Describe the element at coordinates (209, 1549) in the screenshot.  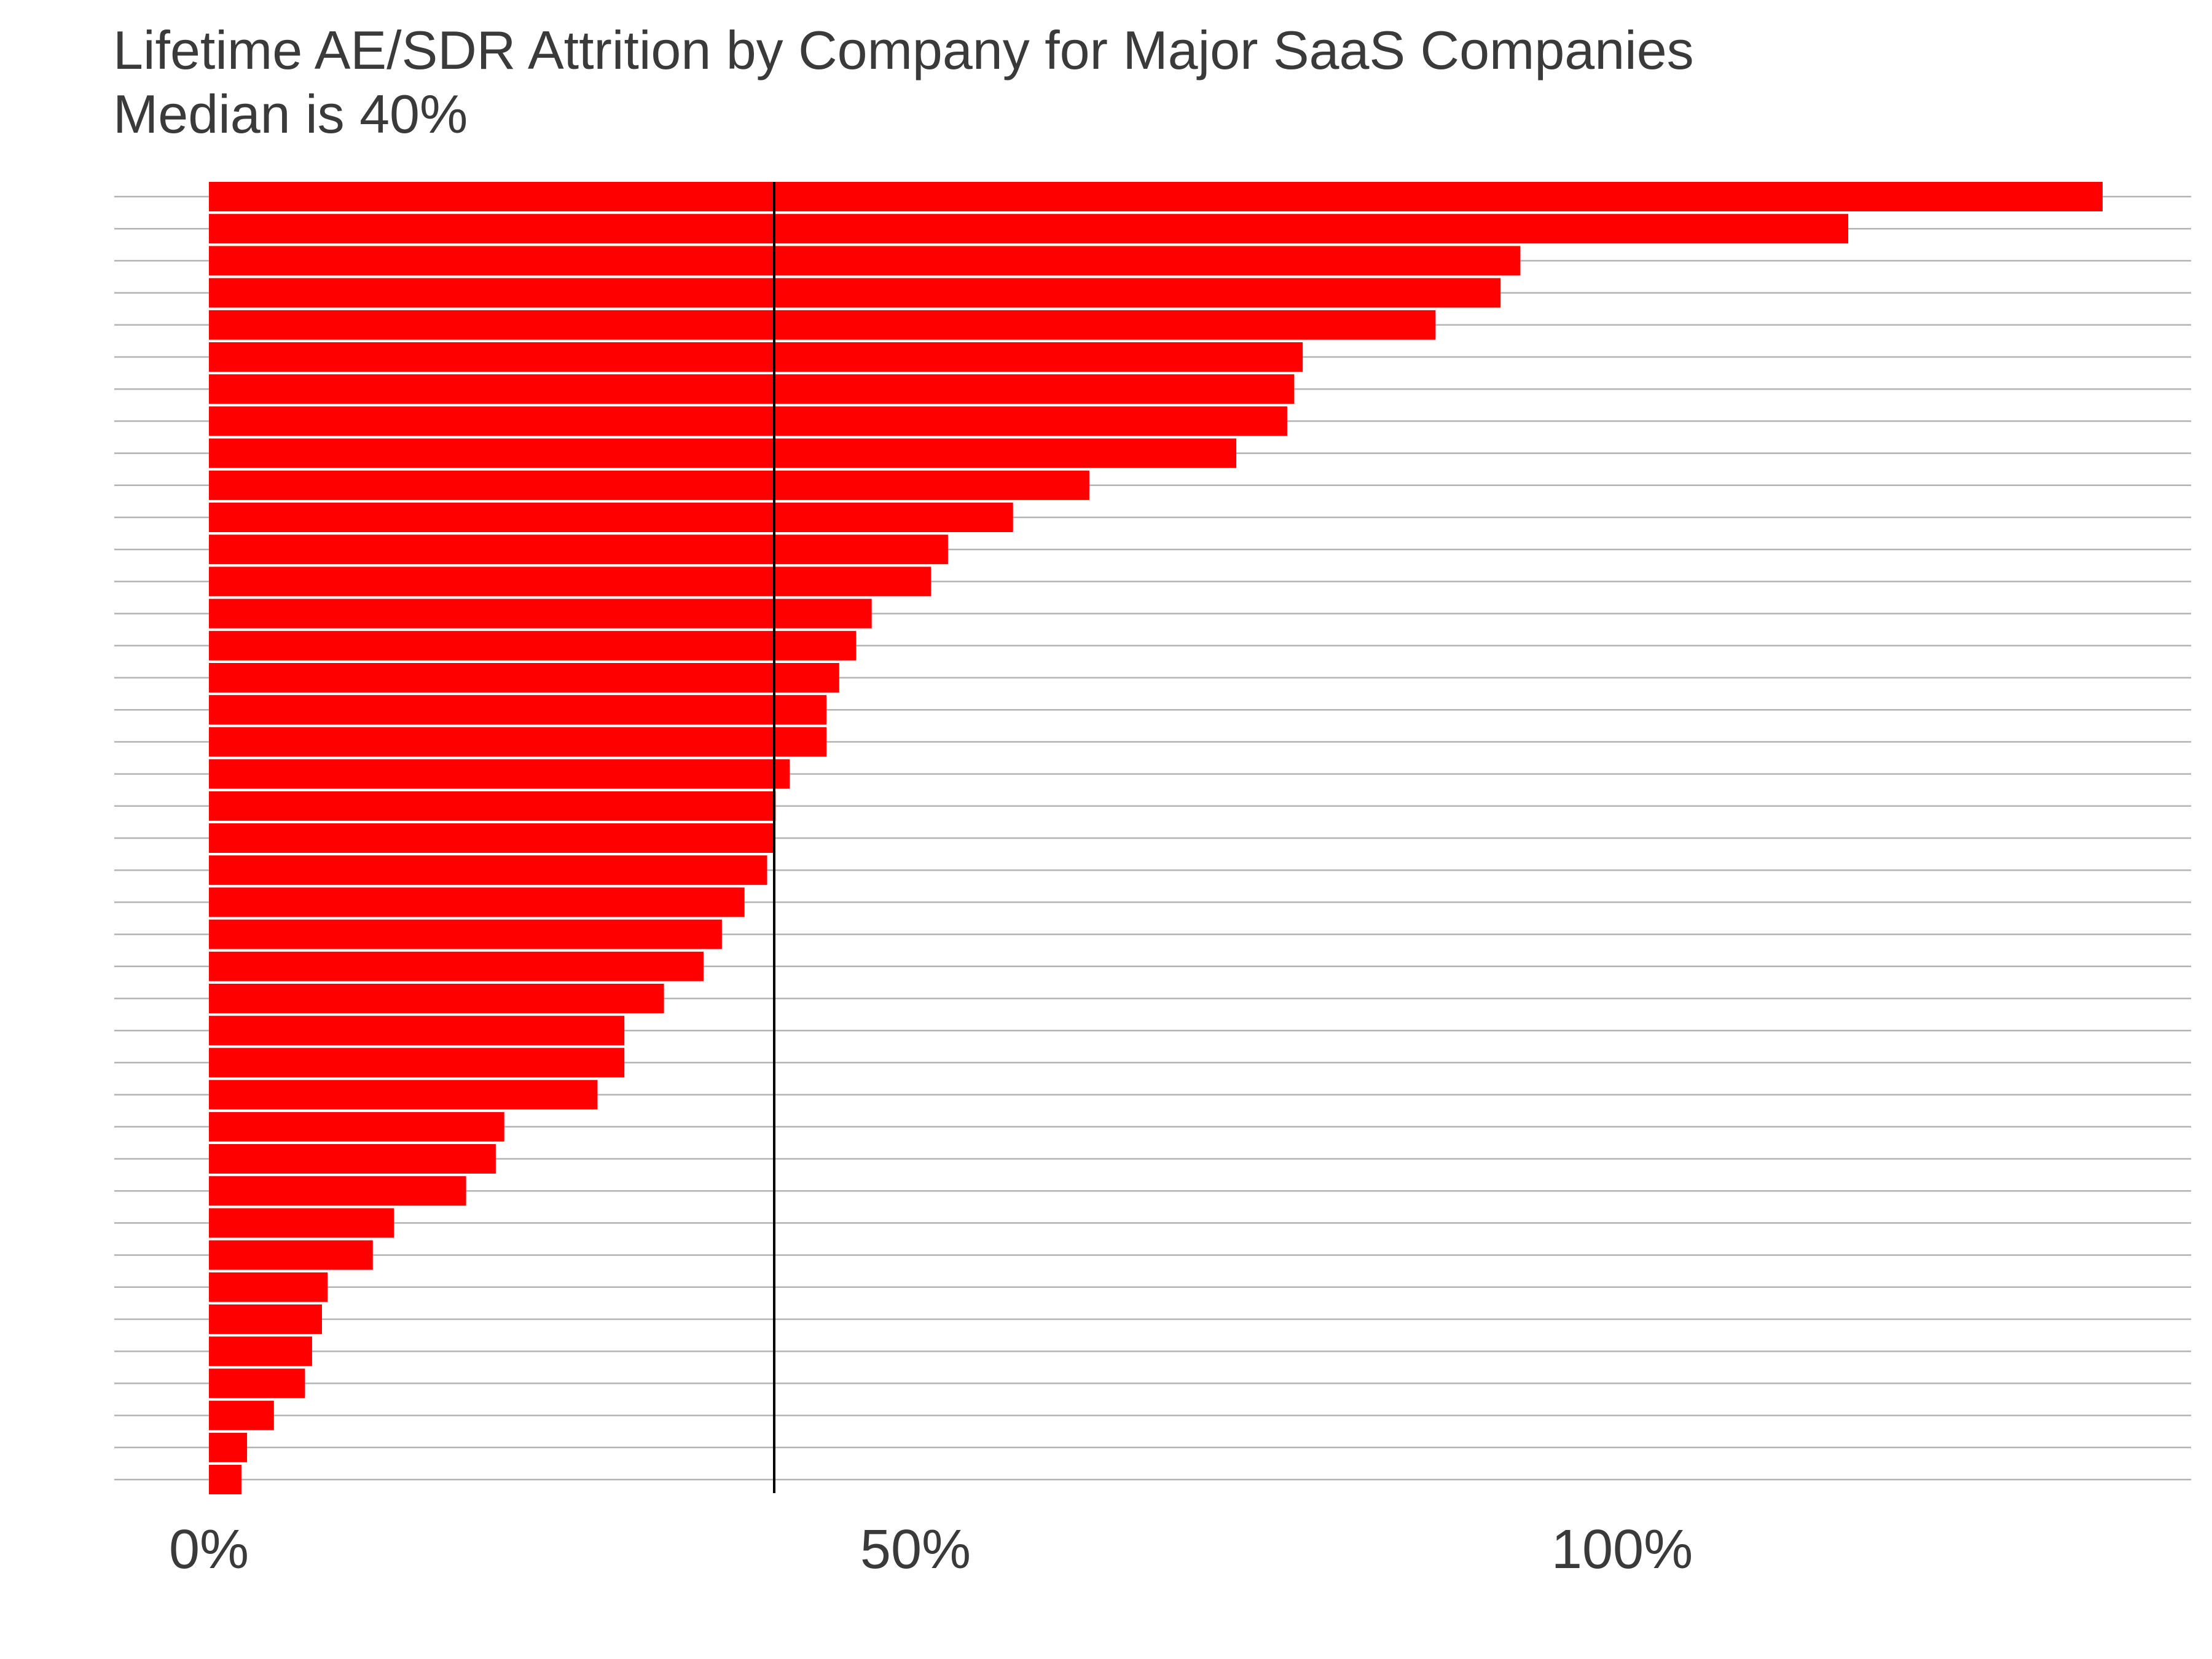
I see `x-tick-label: 0%` at that location.